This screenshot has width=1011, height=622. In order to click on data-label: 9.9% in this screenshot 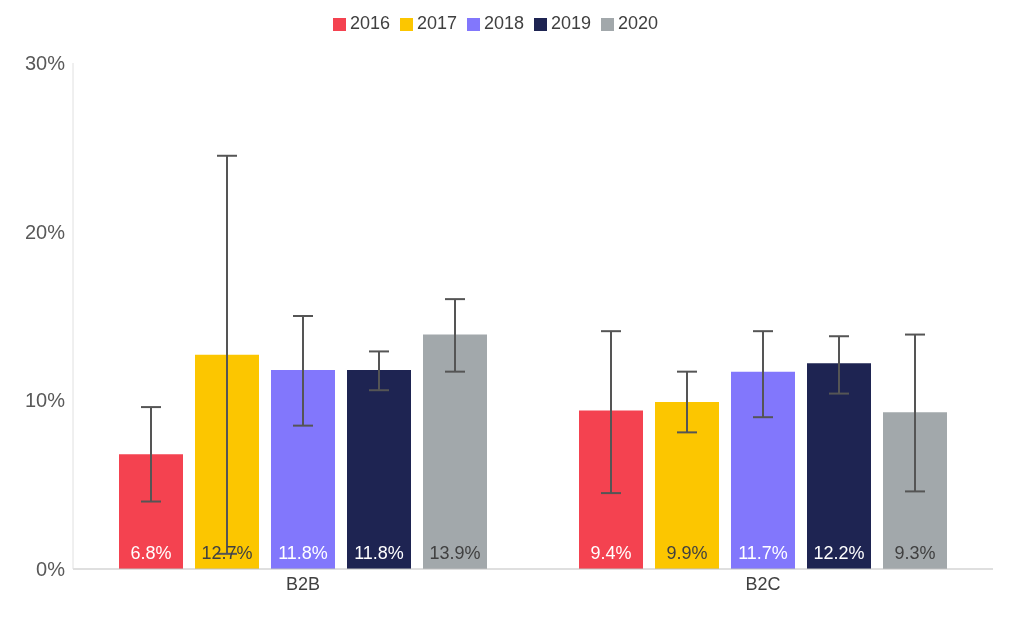, I will do `click(687, 553)`.